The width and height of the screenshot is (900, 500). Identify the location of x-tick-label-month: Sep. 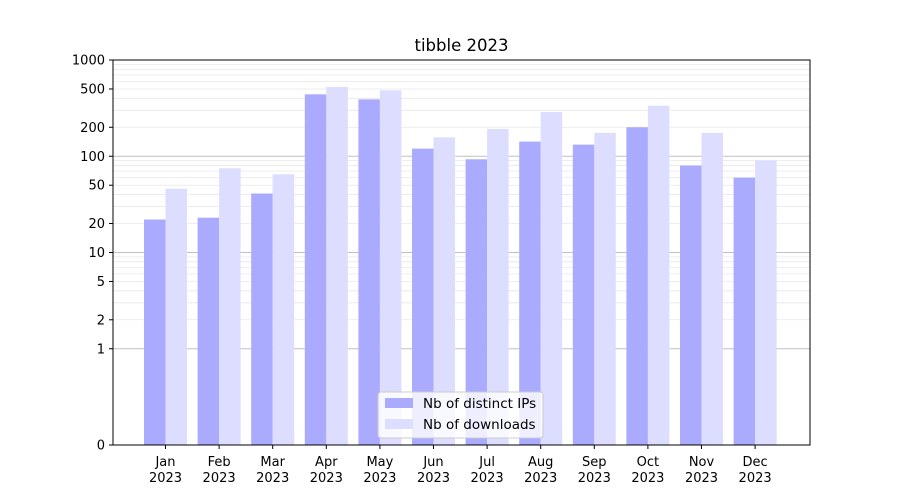
(594, 462).